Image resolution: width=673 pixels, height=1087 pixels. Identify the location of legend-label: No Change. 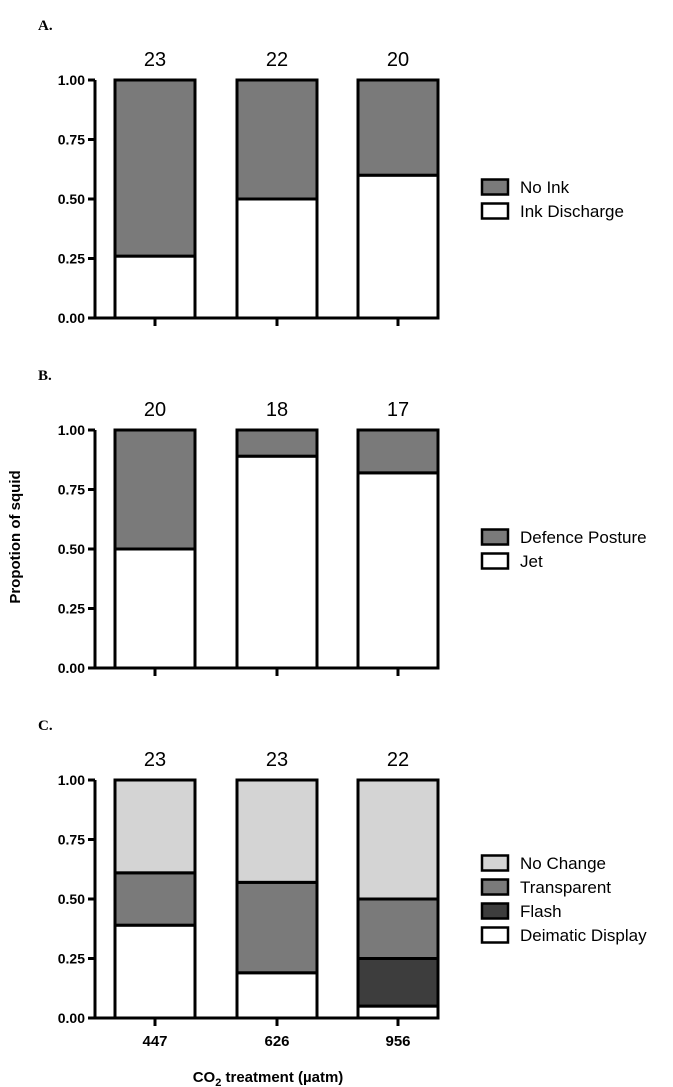
(563, 863).